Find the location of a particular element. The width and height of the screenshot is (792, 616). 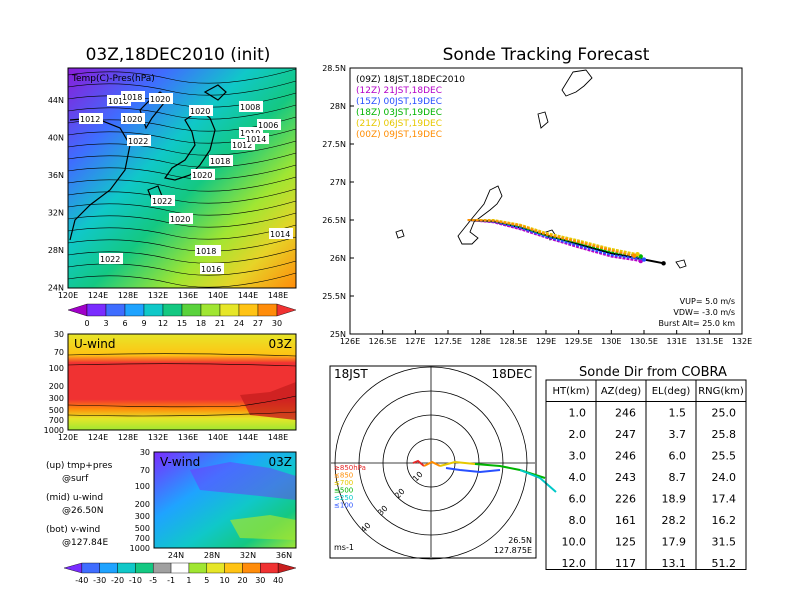

level-label: ≤500 is located at coordinates (343, 491).